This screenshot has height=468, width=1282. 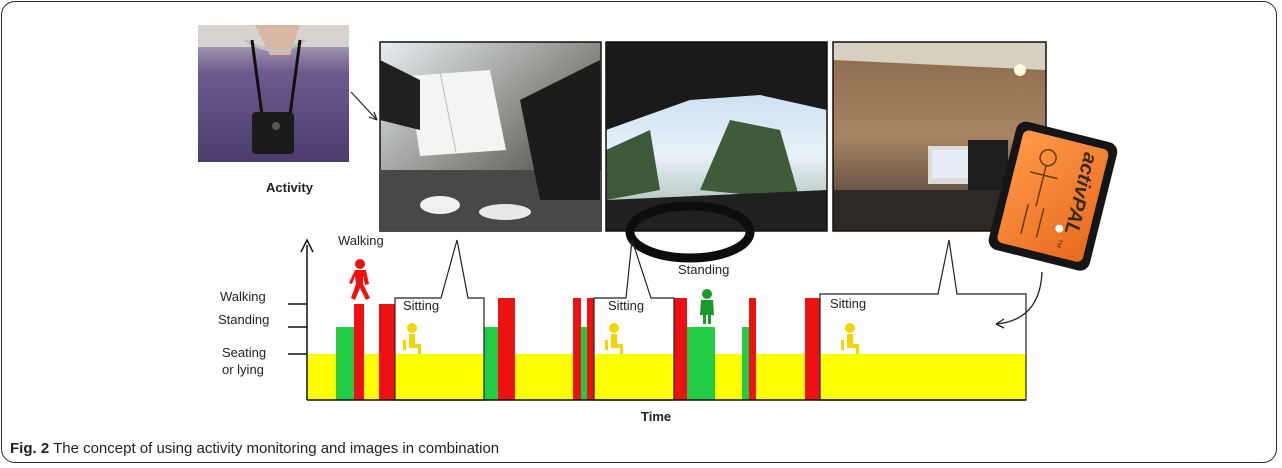 What do you see at coordinates (364, 106) in the screenshot?
I see `arrow-to-photo` at bounding box center [364, 106].